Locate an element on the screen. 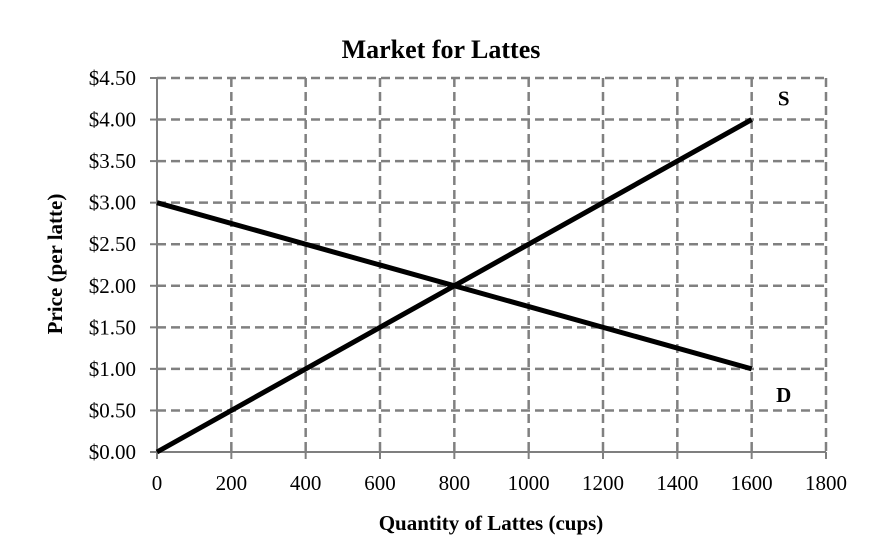 This screenshot has height=558, width=880. y-tick-label: $0.50 is located at coordinates (112, 410).